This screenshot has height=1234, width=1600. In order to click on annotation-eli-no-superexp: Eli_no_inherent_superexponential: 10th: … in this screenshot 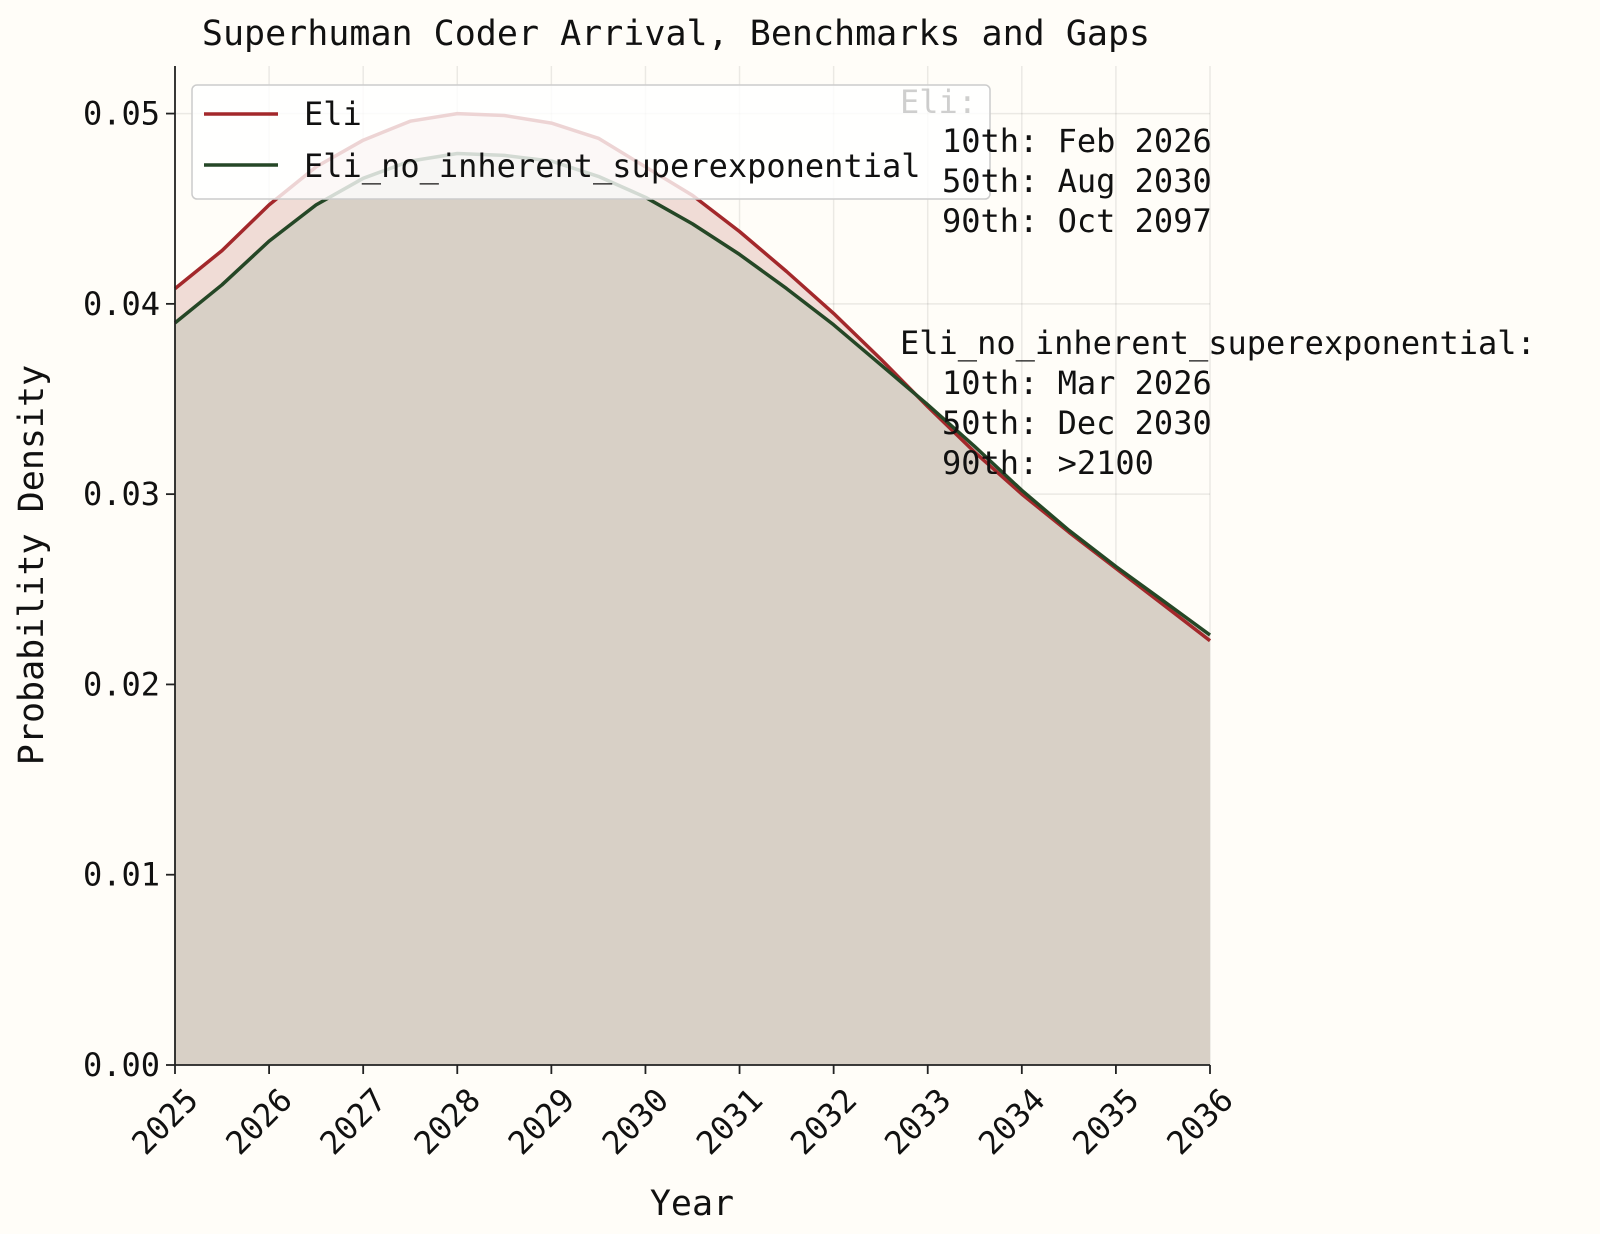, I will do `click(1218, 403)`.